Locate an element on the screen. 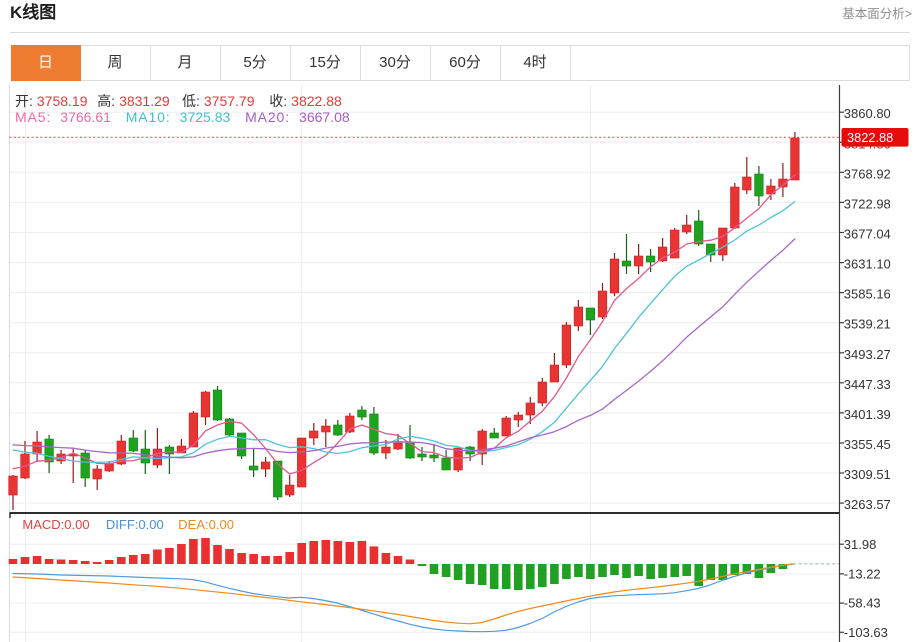 Image resolution: width=914 pixels, height=642 pixels. svg-text: 3585.16 is located at coordinates (867, 294).